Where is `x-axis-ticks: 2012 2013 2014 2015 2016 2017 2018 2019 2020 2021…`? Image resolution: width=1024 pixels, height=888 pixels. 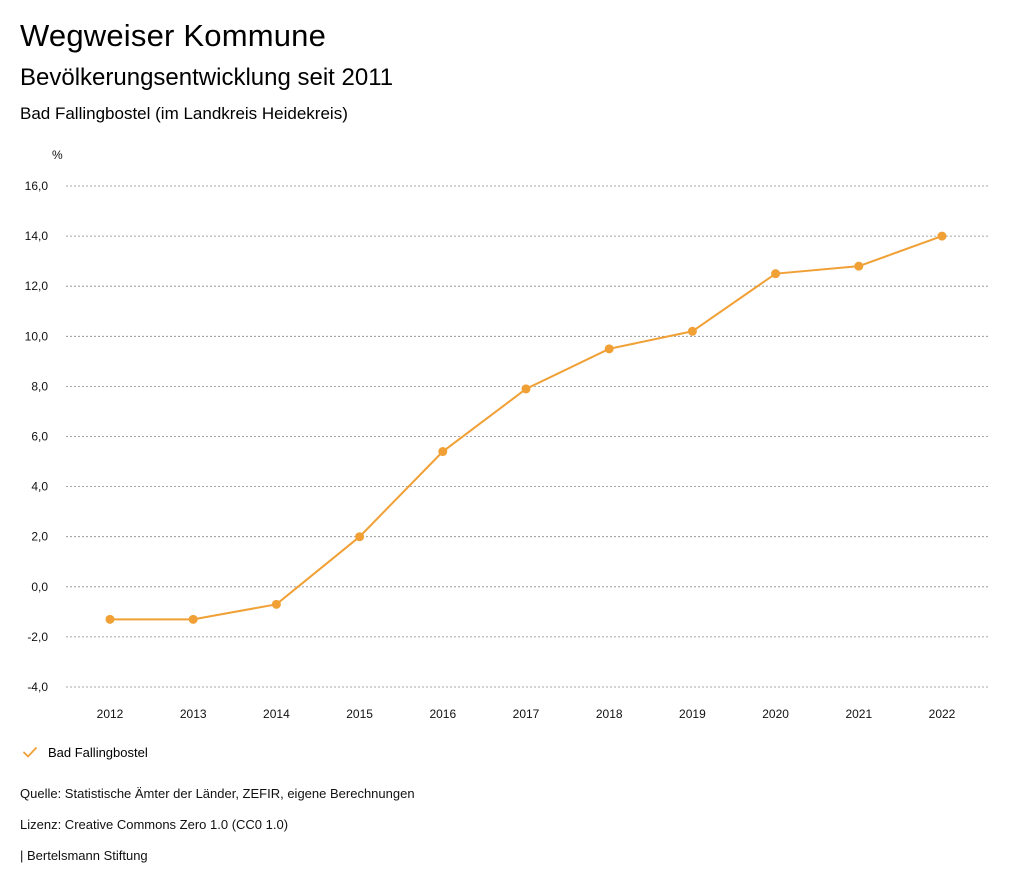 x-axis-ticks: 2012 2013 2014 2015 2016 2017 2018 2019 2020 2021… is located at coordinates (526, 714).